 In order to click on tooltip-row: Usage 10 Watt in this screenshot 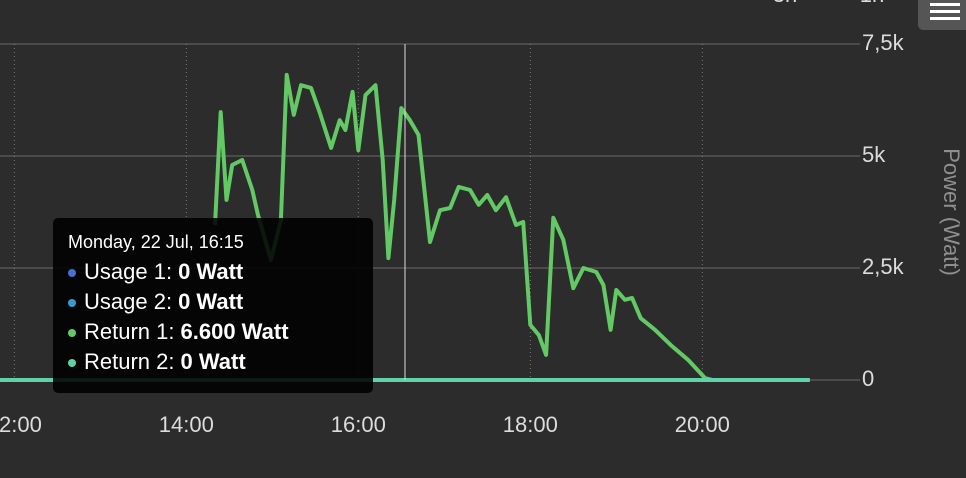, I will do `click(220, 272)`.